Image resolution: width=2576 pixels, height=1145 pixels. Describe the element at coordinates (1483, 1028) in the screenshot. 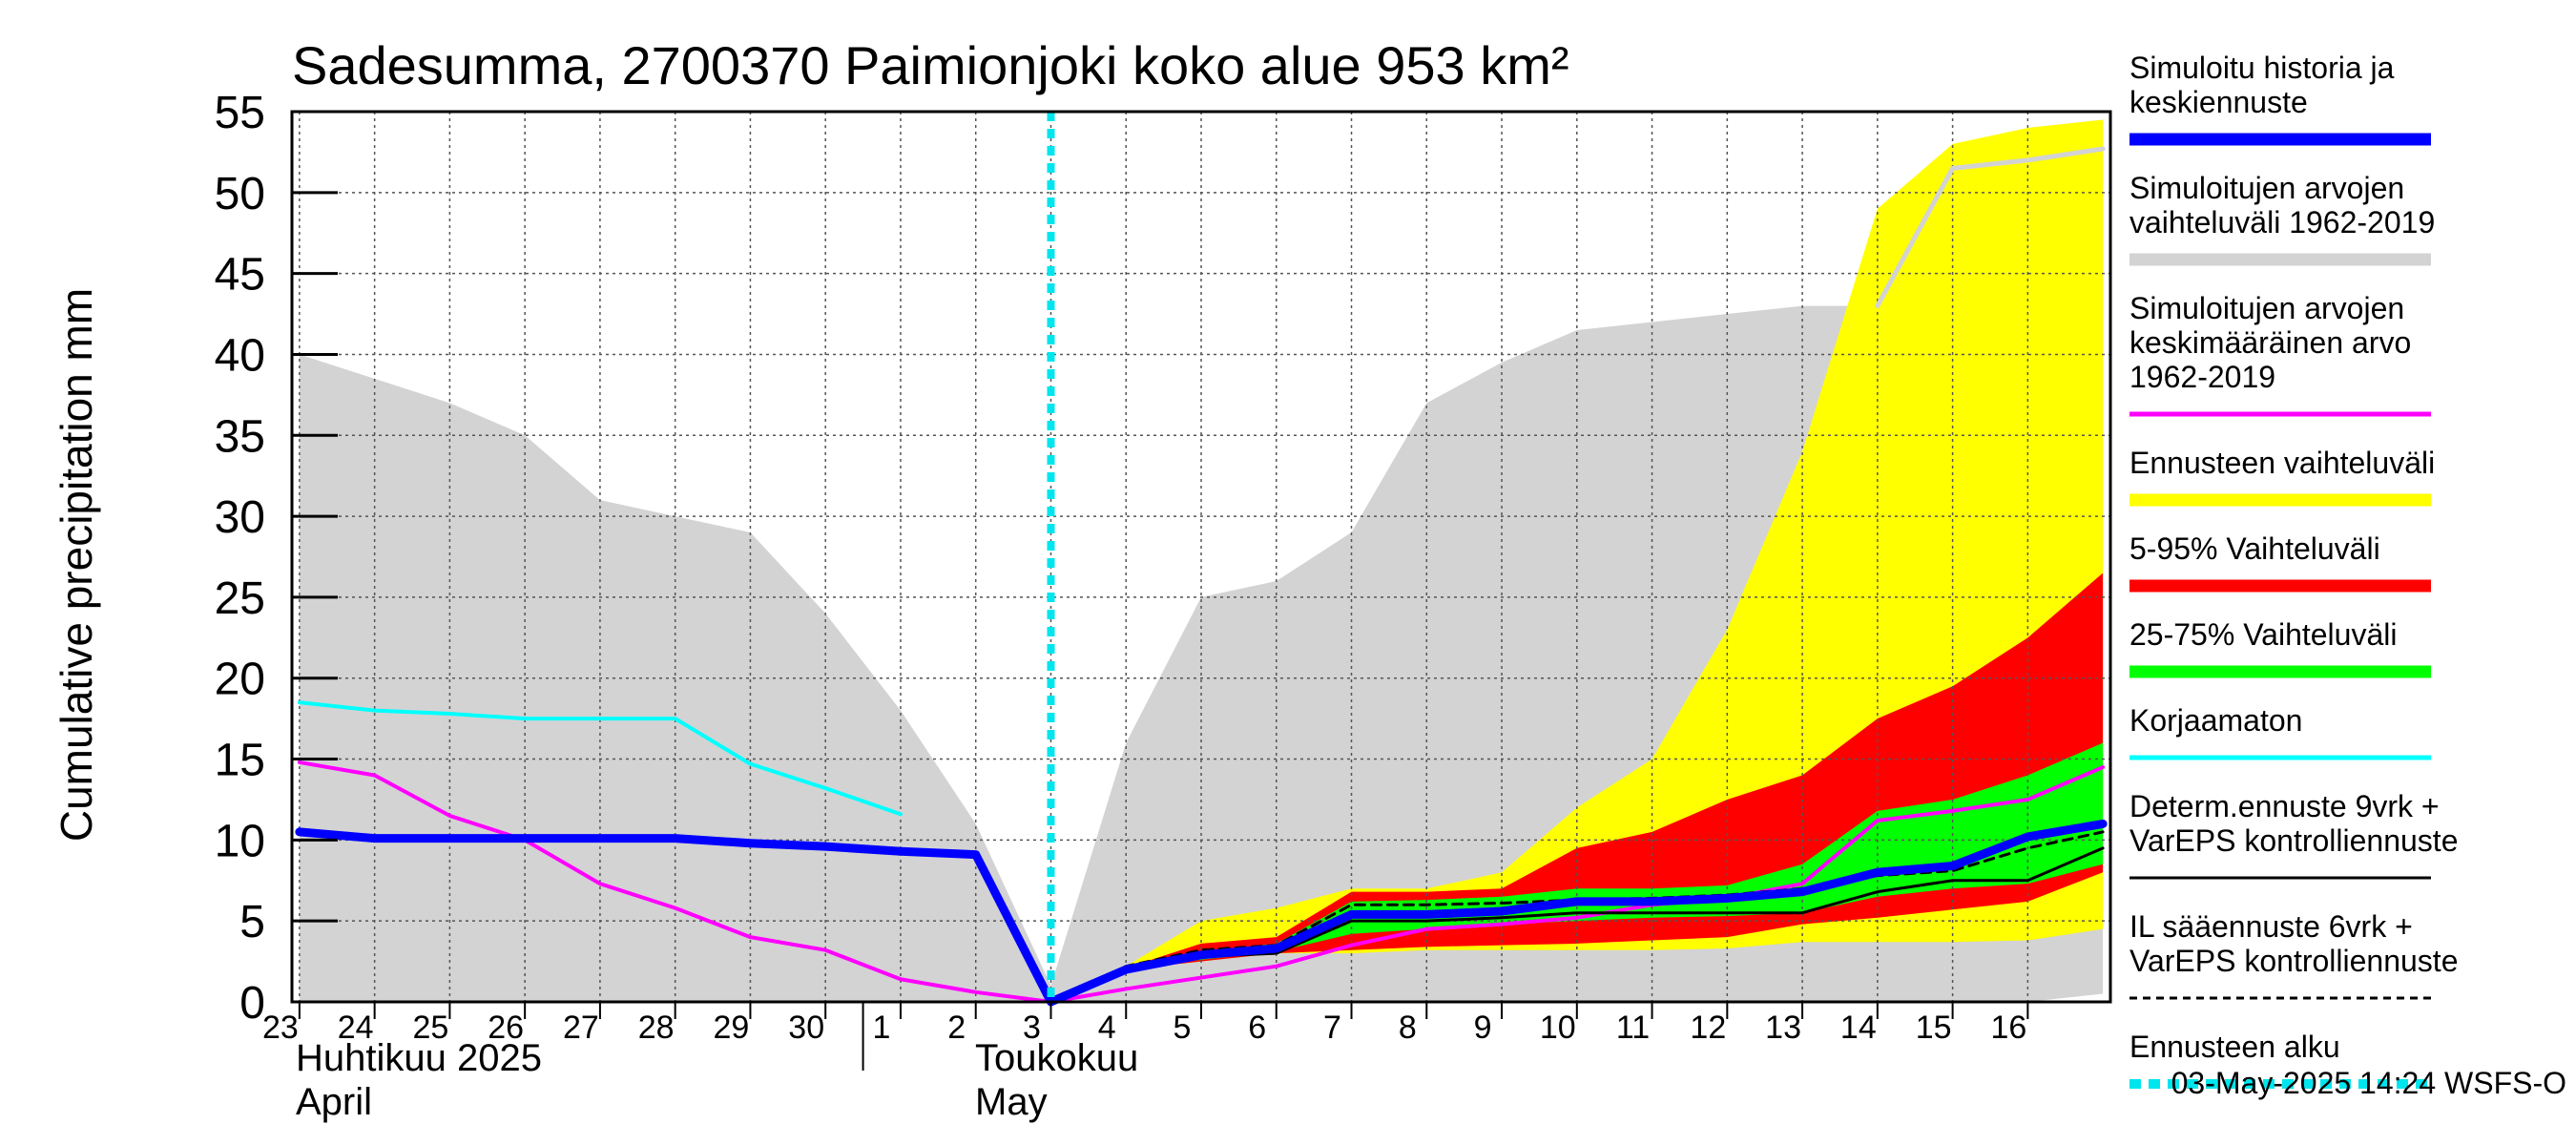

I see `x-tick-label: 9` at that location.